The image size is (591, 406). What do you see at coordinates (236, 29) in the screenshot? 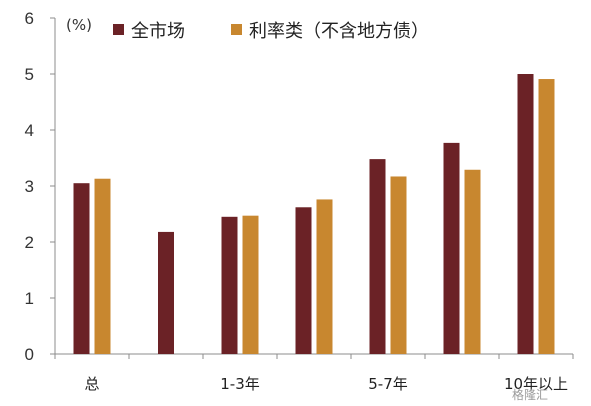
I see `legend-swatch-rate` at bounding box center [236, 29].